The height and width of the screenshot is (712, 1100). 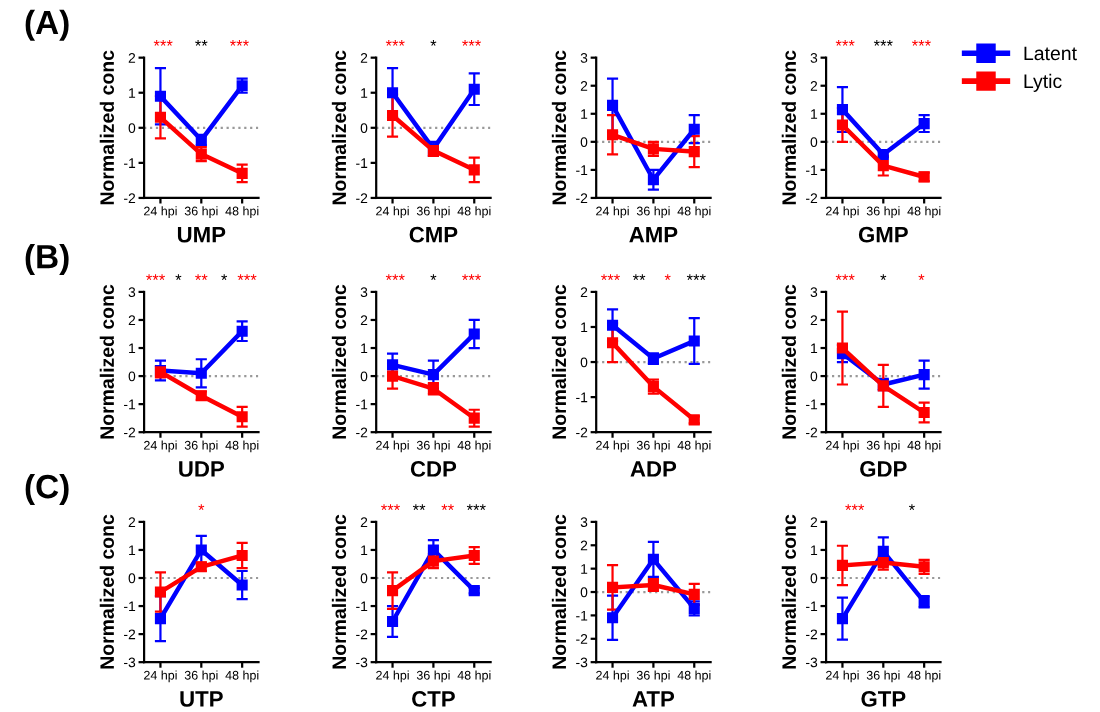 I want to click on x-axis-title: CDP, so click(x=433, y=469).